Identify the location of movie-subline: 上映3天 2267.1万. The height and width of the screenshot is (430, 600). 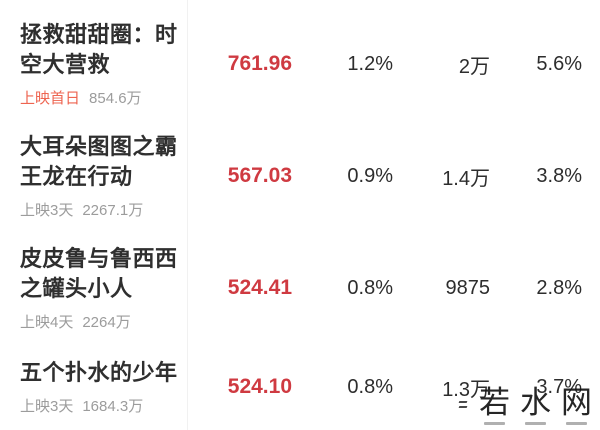
(107, 209).